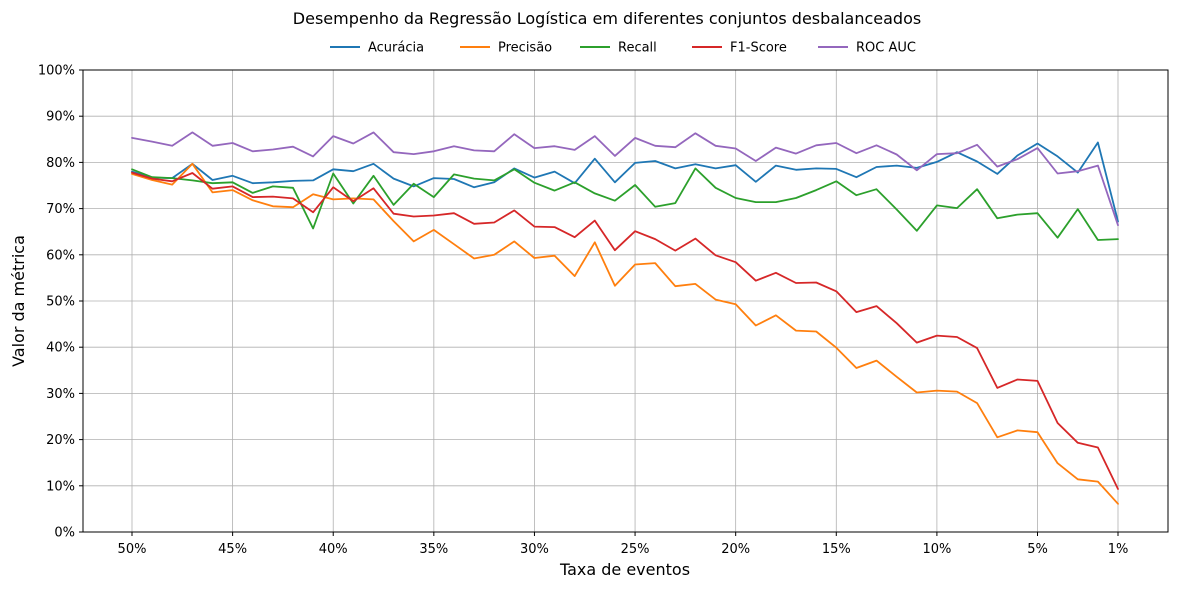  I want to click on series-line-recall, so click(625, 204).